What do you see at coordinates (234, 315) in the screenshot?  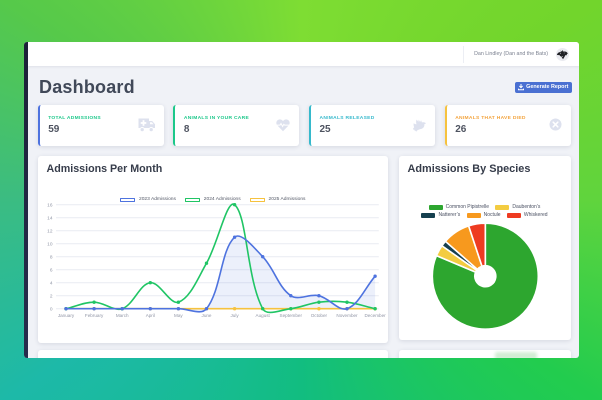 I see `svg-text: July` at bounding box center [234, 315].